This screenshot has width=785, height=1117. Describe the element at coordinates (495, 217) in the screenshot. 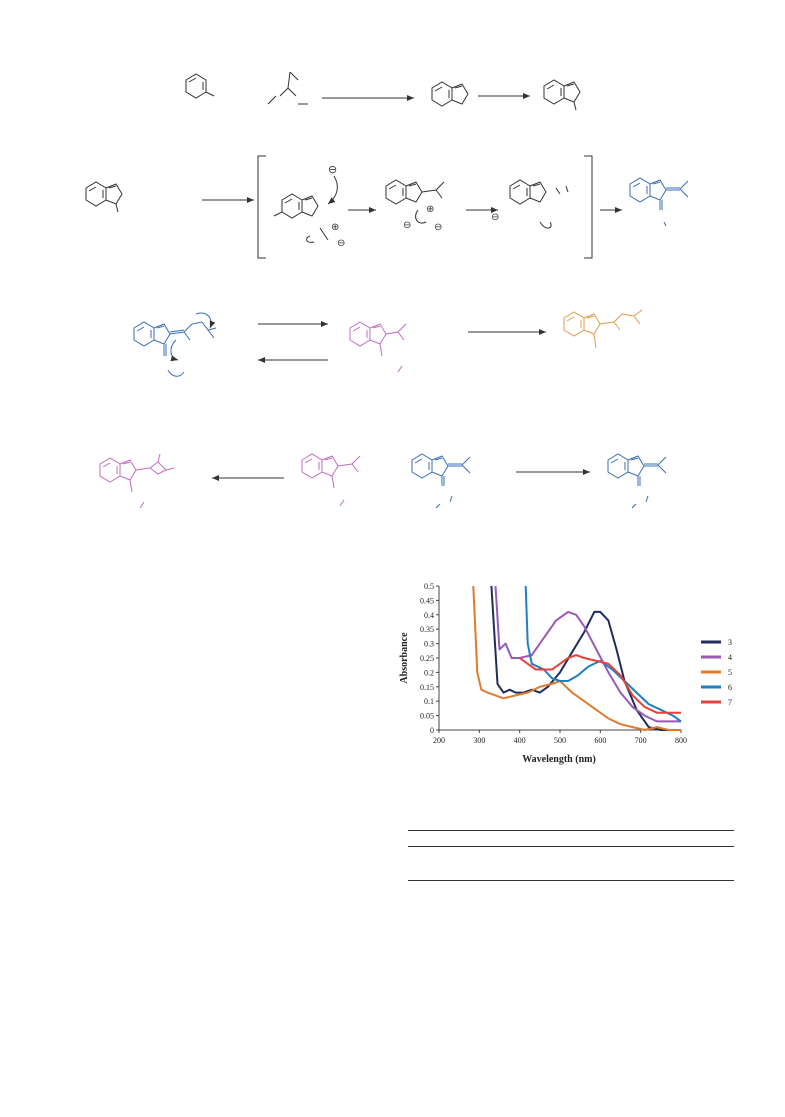

I see `charge-symbol-7: ⊖` at that location.